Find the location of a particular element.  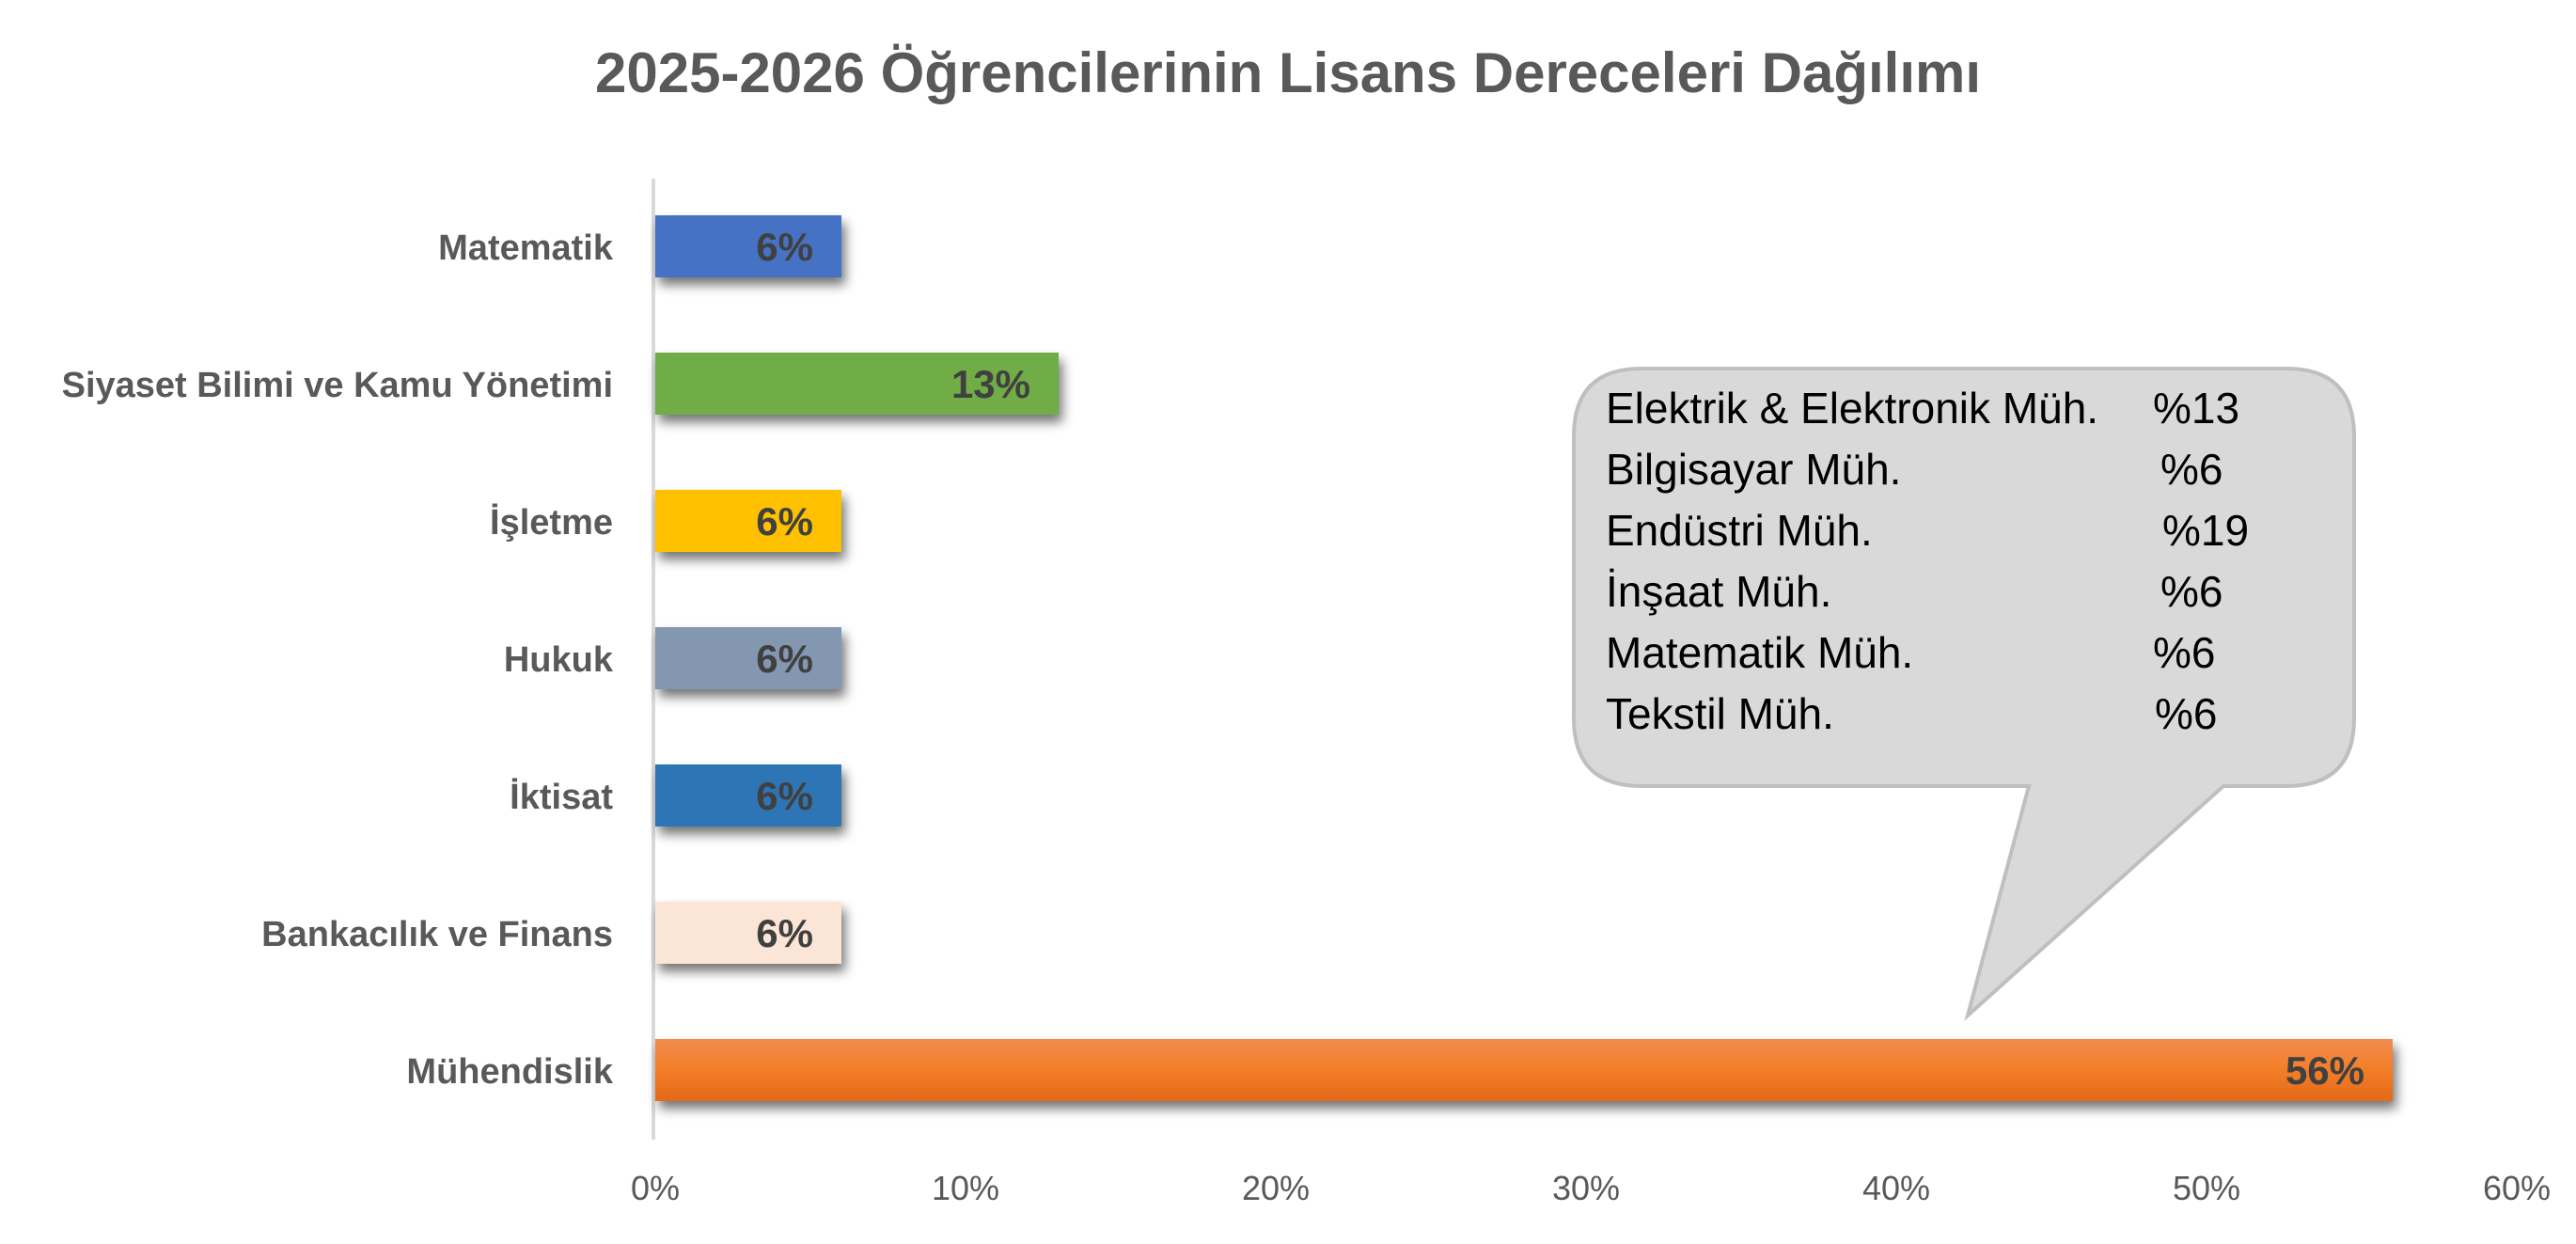

x-axis-ticks: 0% 10% 20% 30% 40% 50% 60% is located at coordinates (1591, 1188).